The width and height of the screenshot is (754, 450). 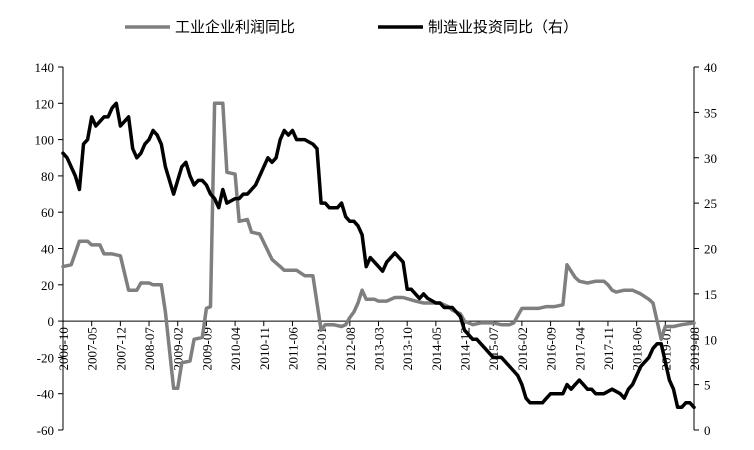 What do you see at coordinates (707, 430) in the screenshot?
I see `y-right-tick-label: 0` at bounding box center [707, 430].